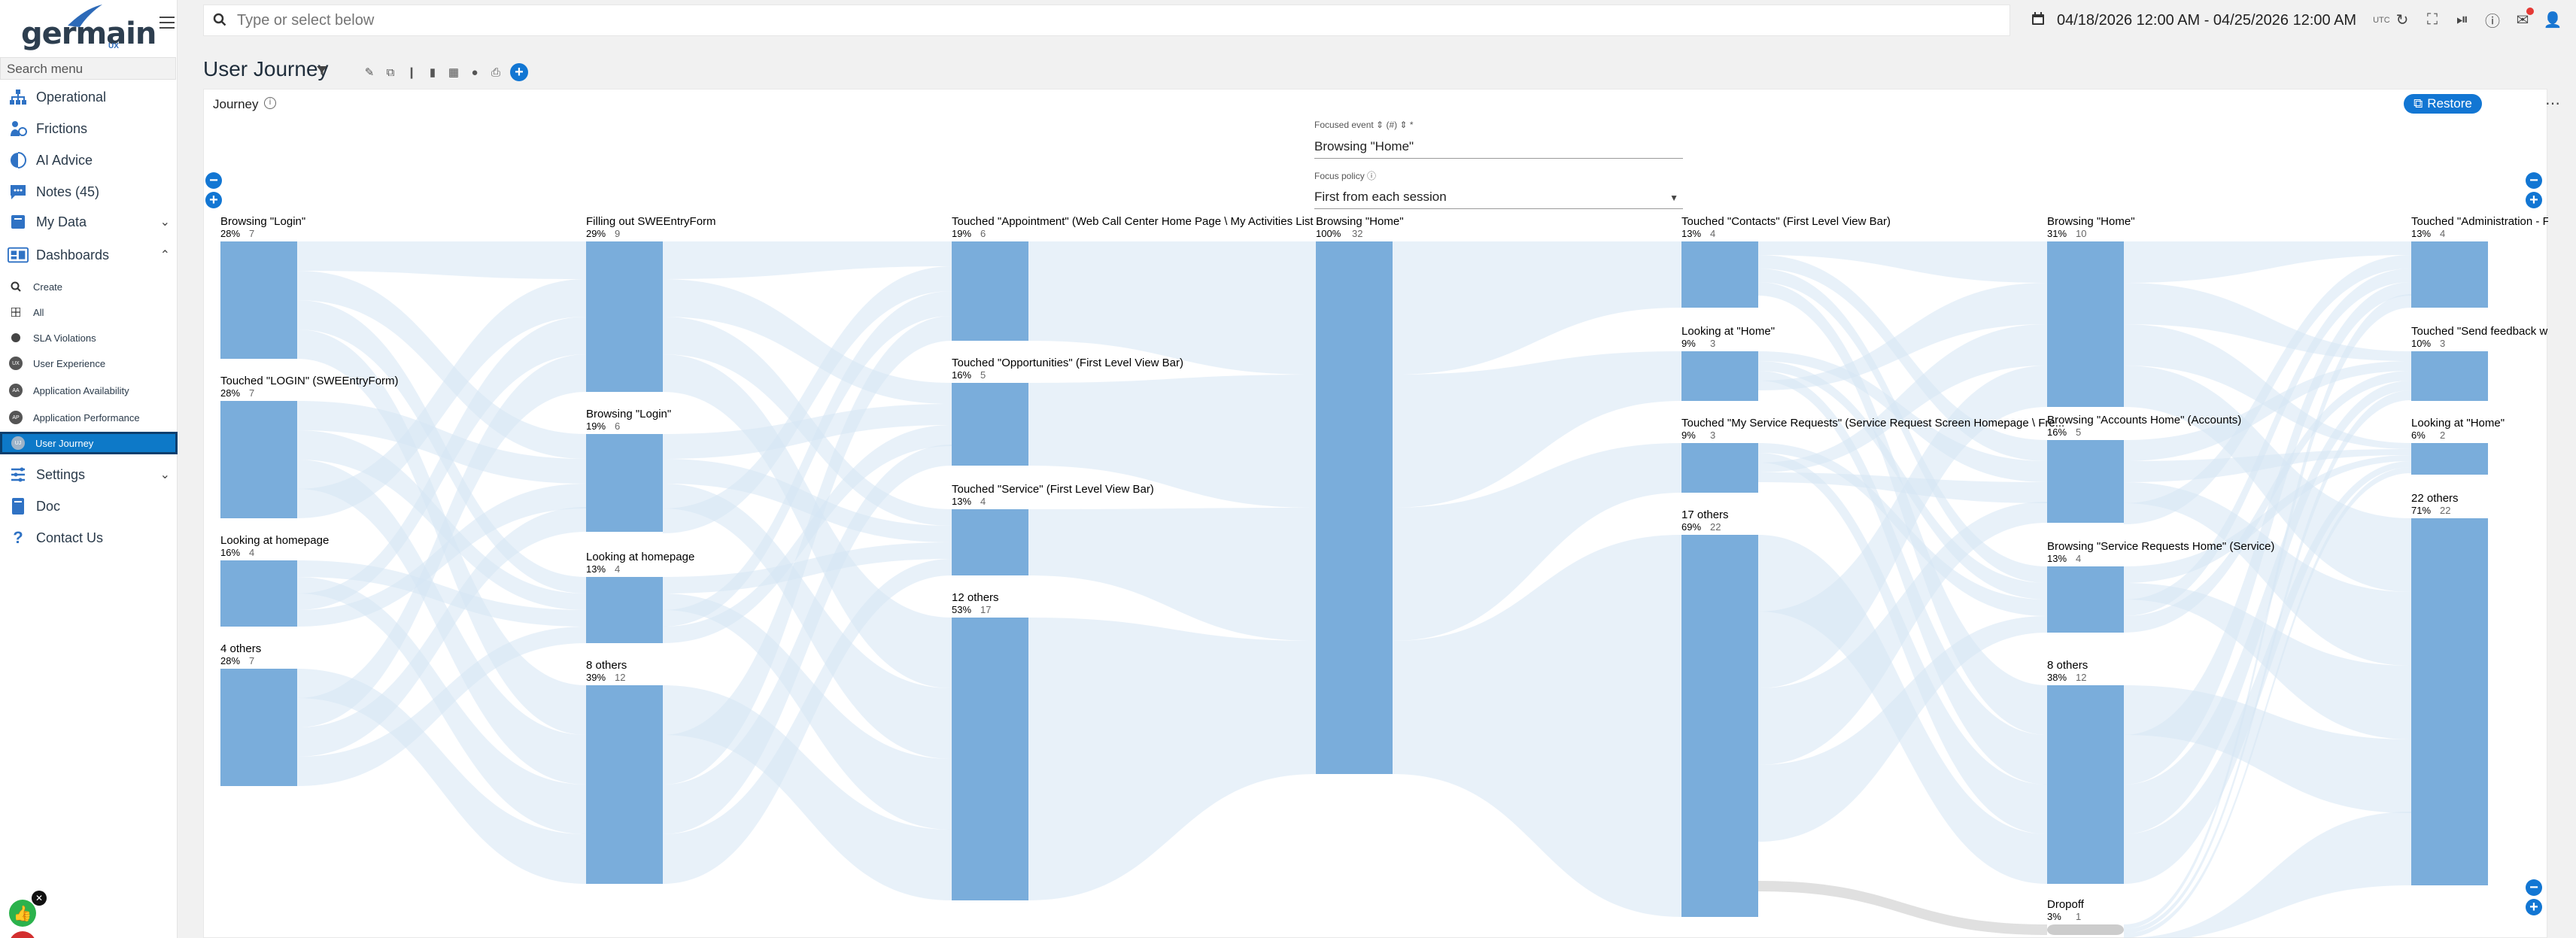 The image size is (2576, 938). I want to click on close-icon: ✕, so click(39, 898).